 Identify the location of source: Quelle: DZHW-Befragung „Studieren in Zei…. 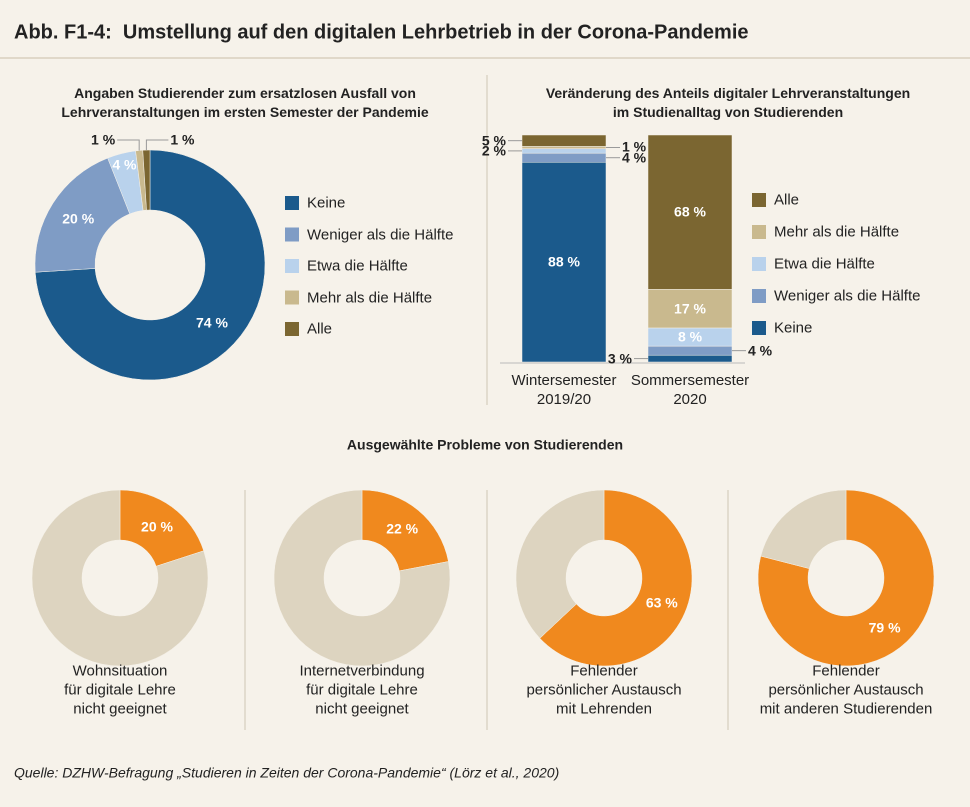
(287, 772).